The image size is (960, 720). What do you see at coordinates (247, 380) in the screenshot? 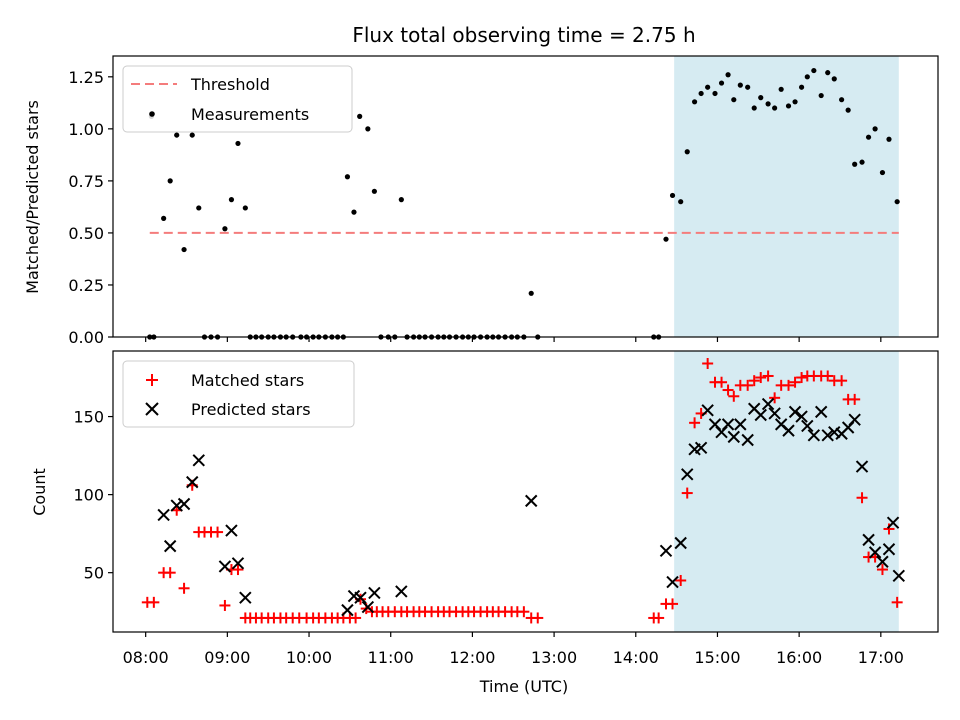
I see `legend-matched-label: Matched stars` at bounding box center [247, 380].